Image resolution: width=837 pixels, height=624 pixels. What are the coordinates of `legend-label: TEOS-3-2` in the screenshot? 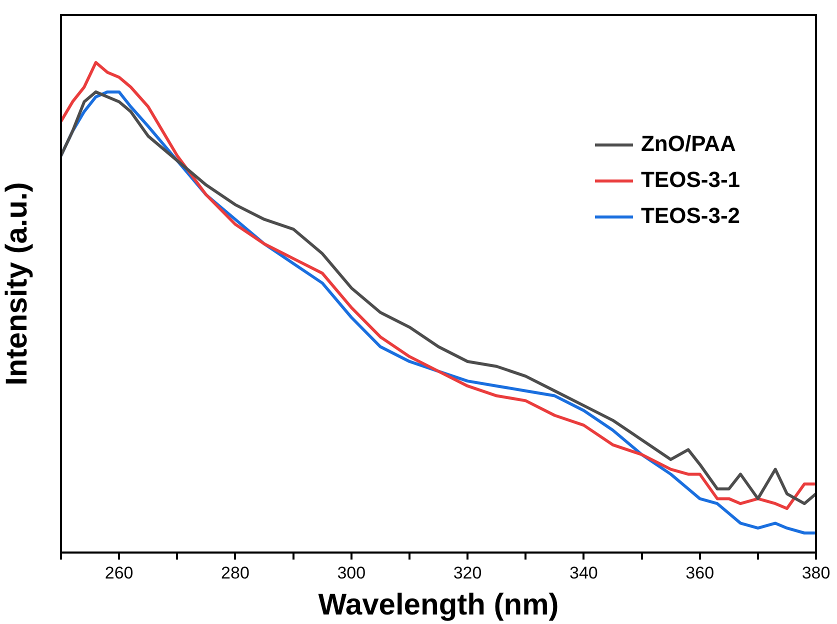 It's located at (690, 215).